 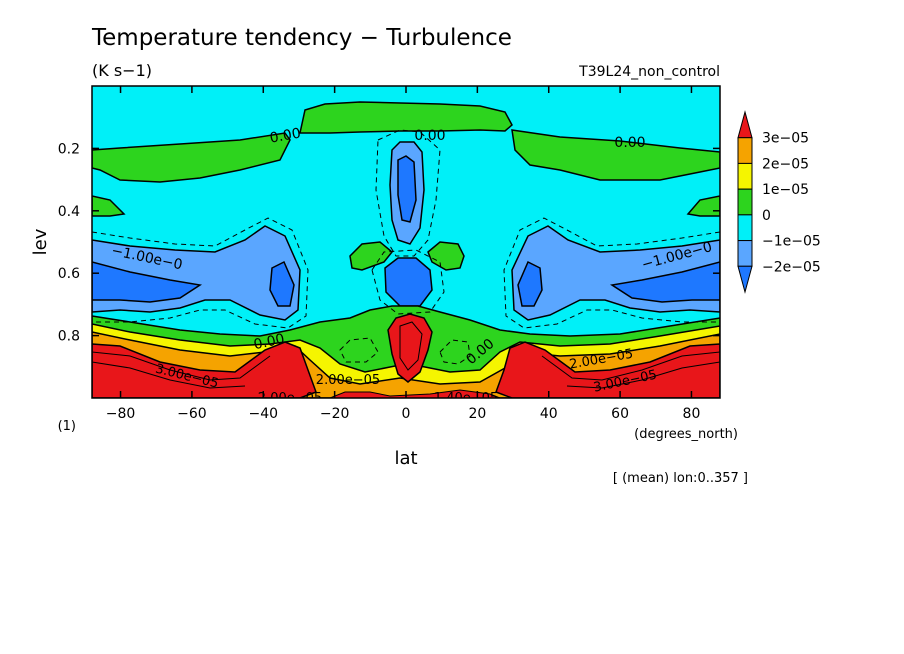 I want to click on run-label: T39L24_non_control, so click(x=649, y=72).